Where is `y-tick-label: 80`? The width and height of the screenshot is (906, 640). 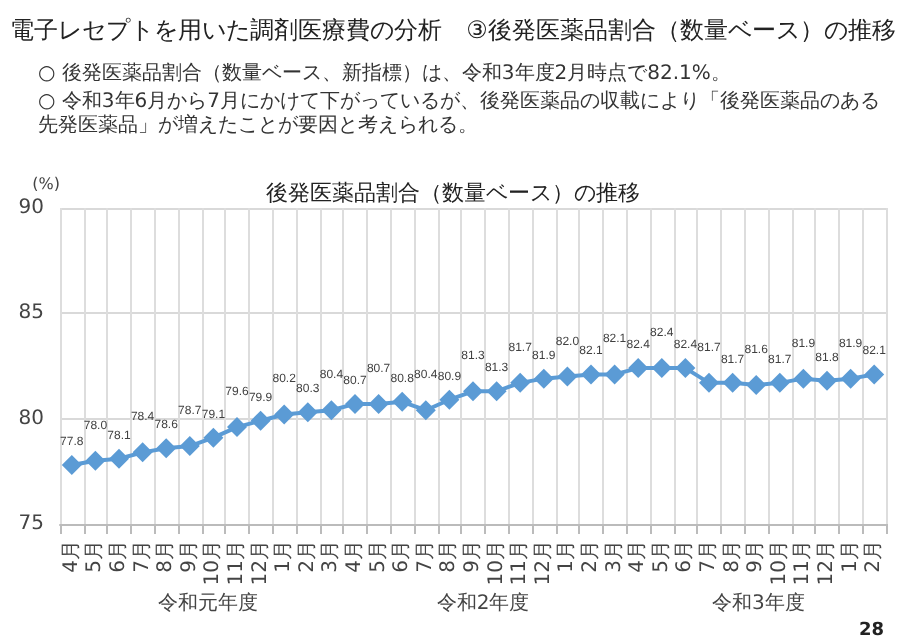
y-tick-label: 80 is located at coordinates (31, 418).